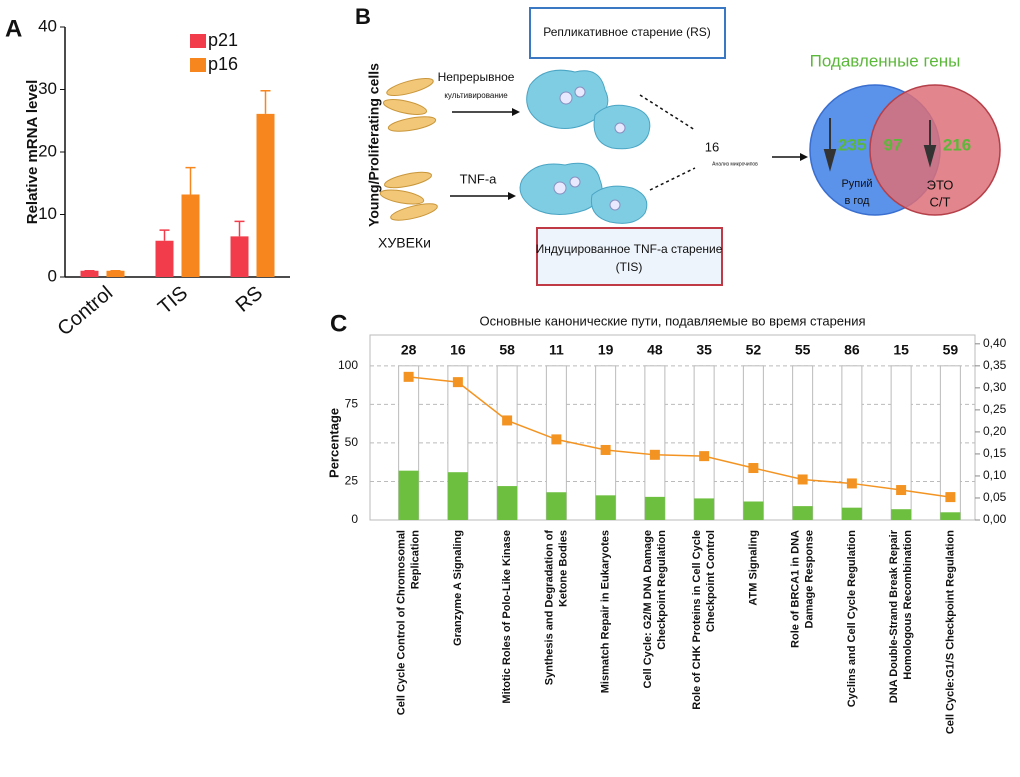 The image size is (1020, 777). What do you see at coordinates (655, 350) in the screenshot?
I see `count-label: 48` at bounding box center [655, 350].